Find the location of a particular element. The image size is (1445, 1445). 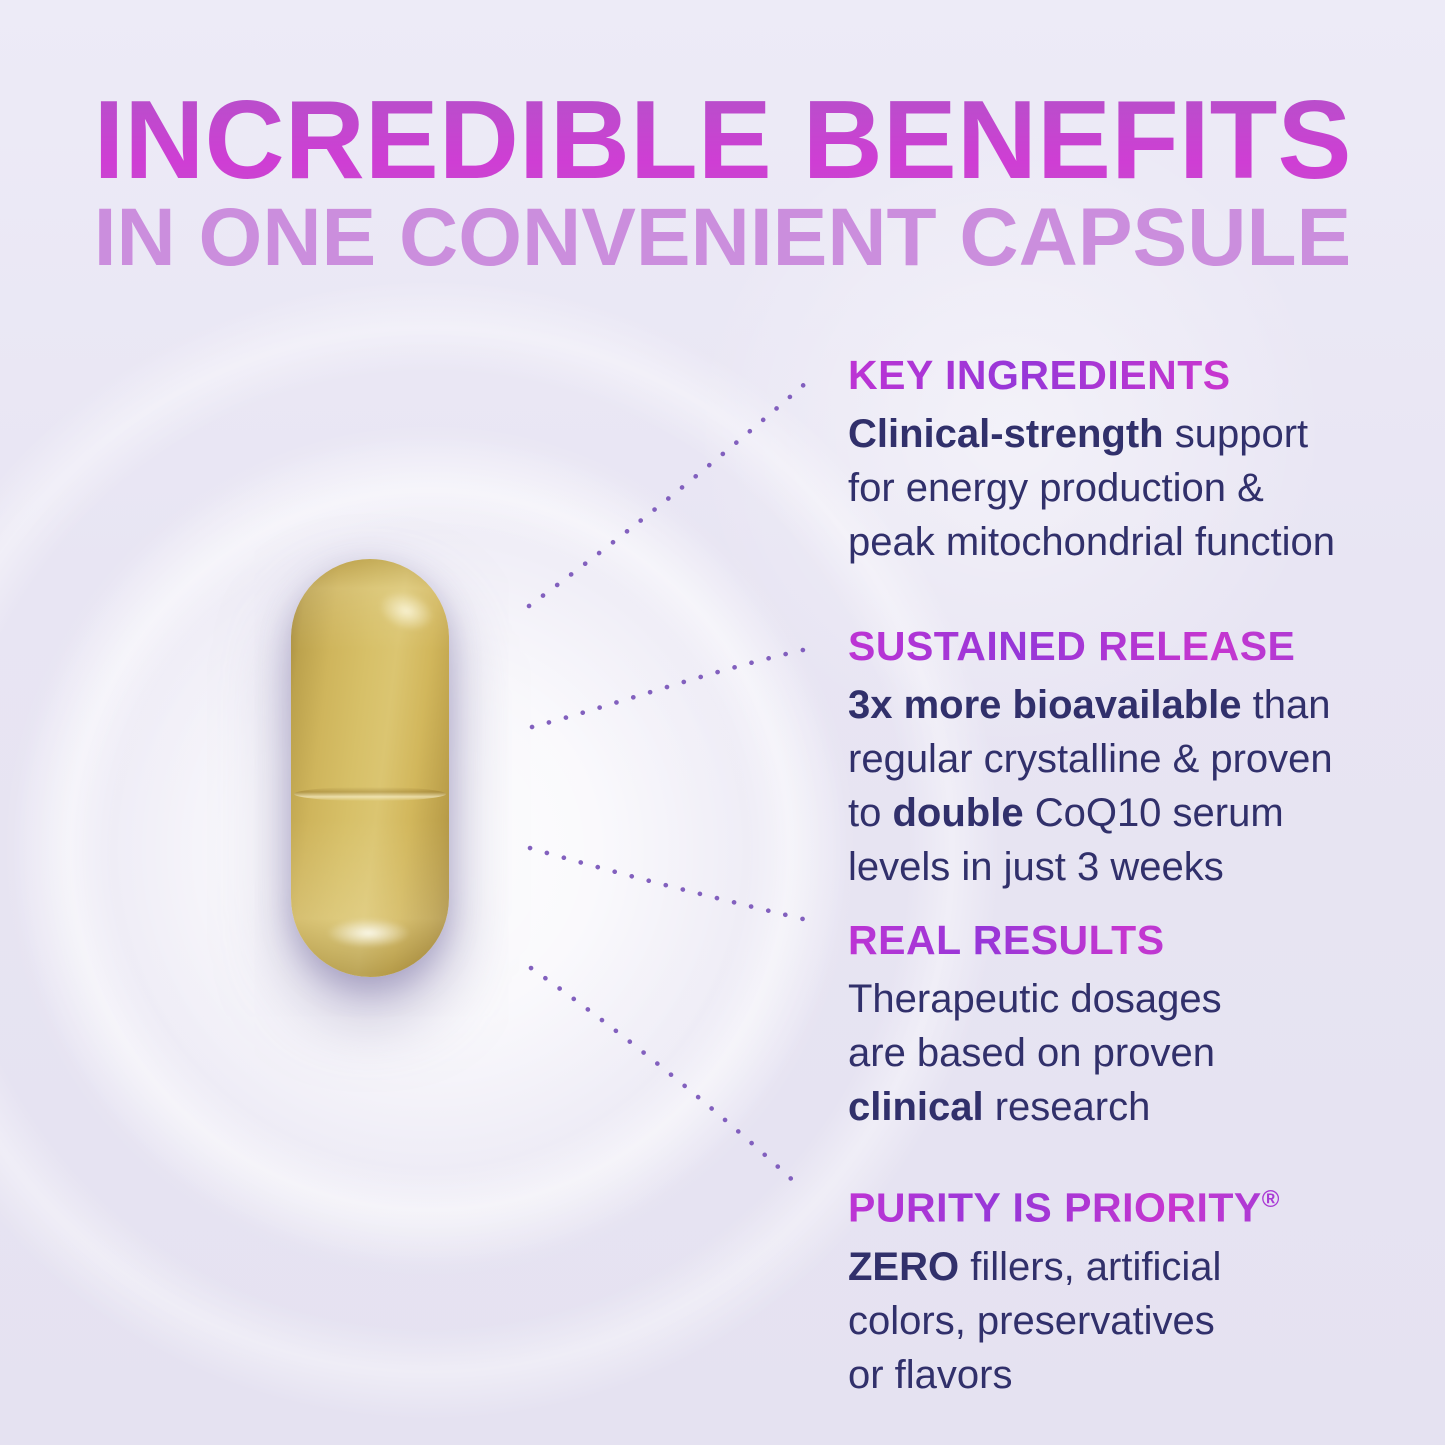

text-segment: peak mitochondrial function is located at coordinates (1091, 542).